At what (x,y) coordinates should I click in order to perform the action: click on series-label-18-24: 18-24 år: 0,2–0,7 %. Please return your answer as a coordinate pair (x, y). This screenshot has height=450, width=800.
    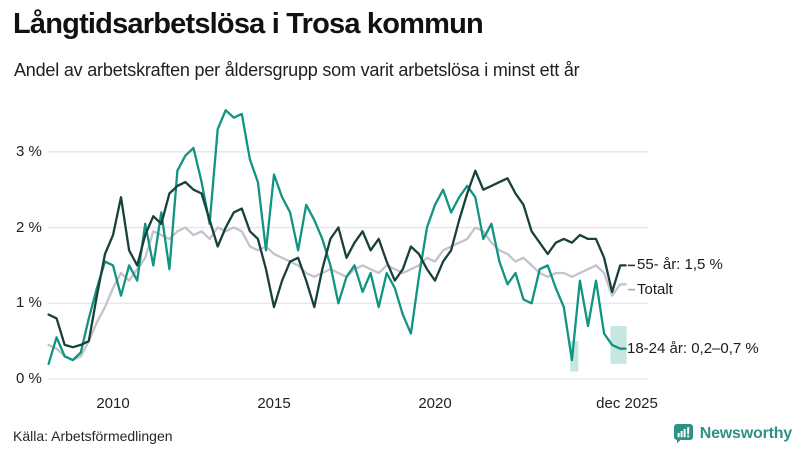
    Looking at the image, I should click on (693, 348).